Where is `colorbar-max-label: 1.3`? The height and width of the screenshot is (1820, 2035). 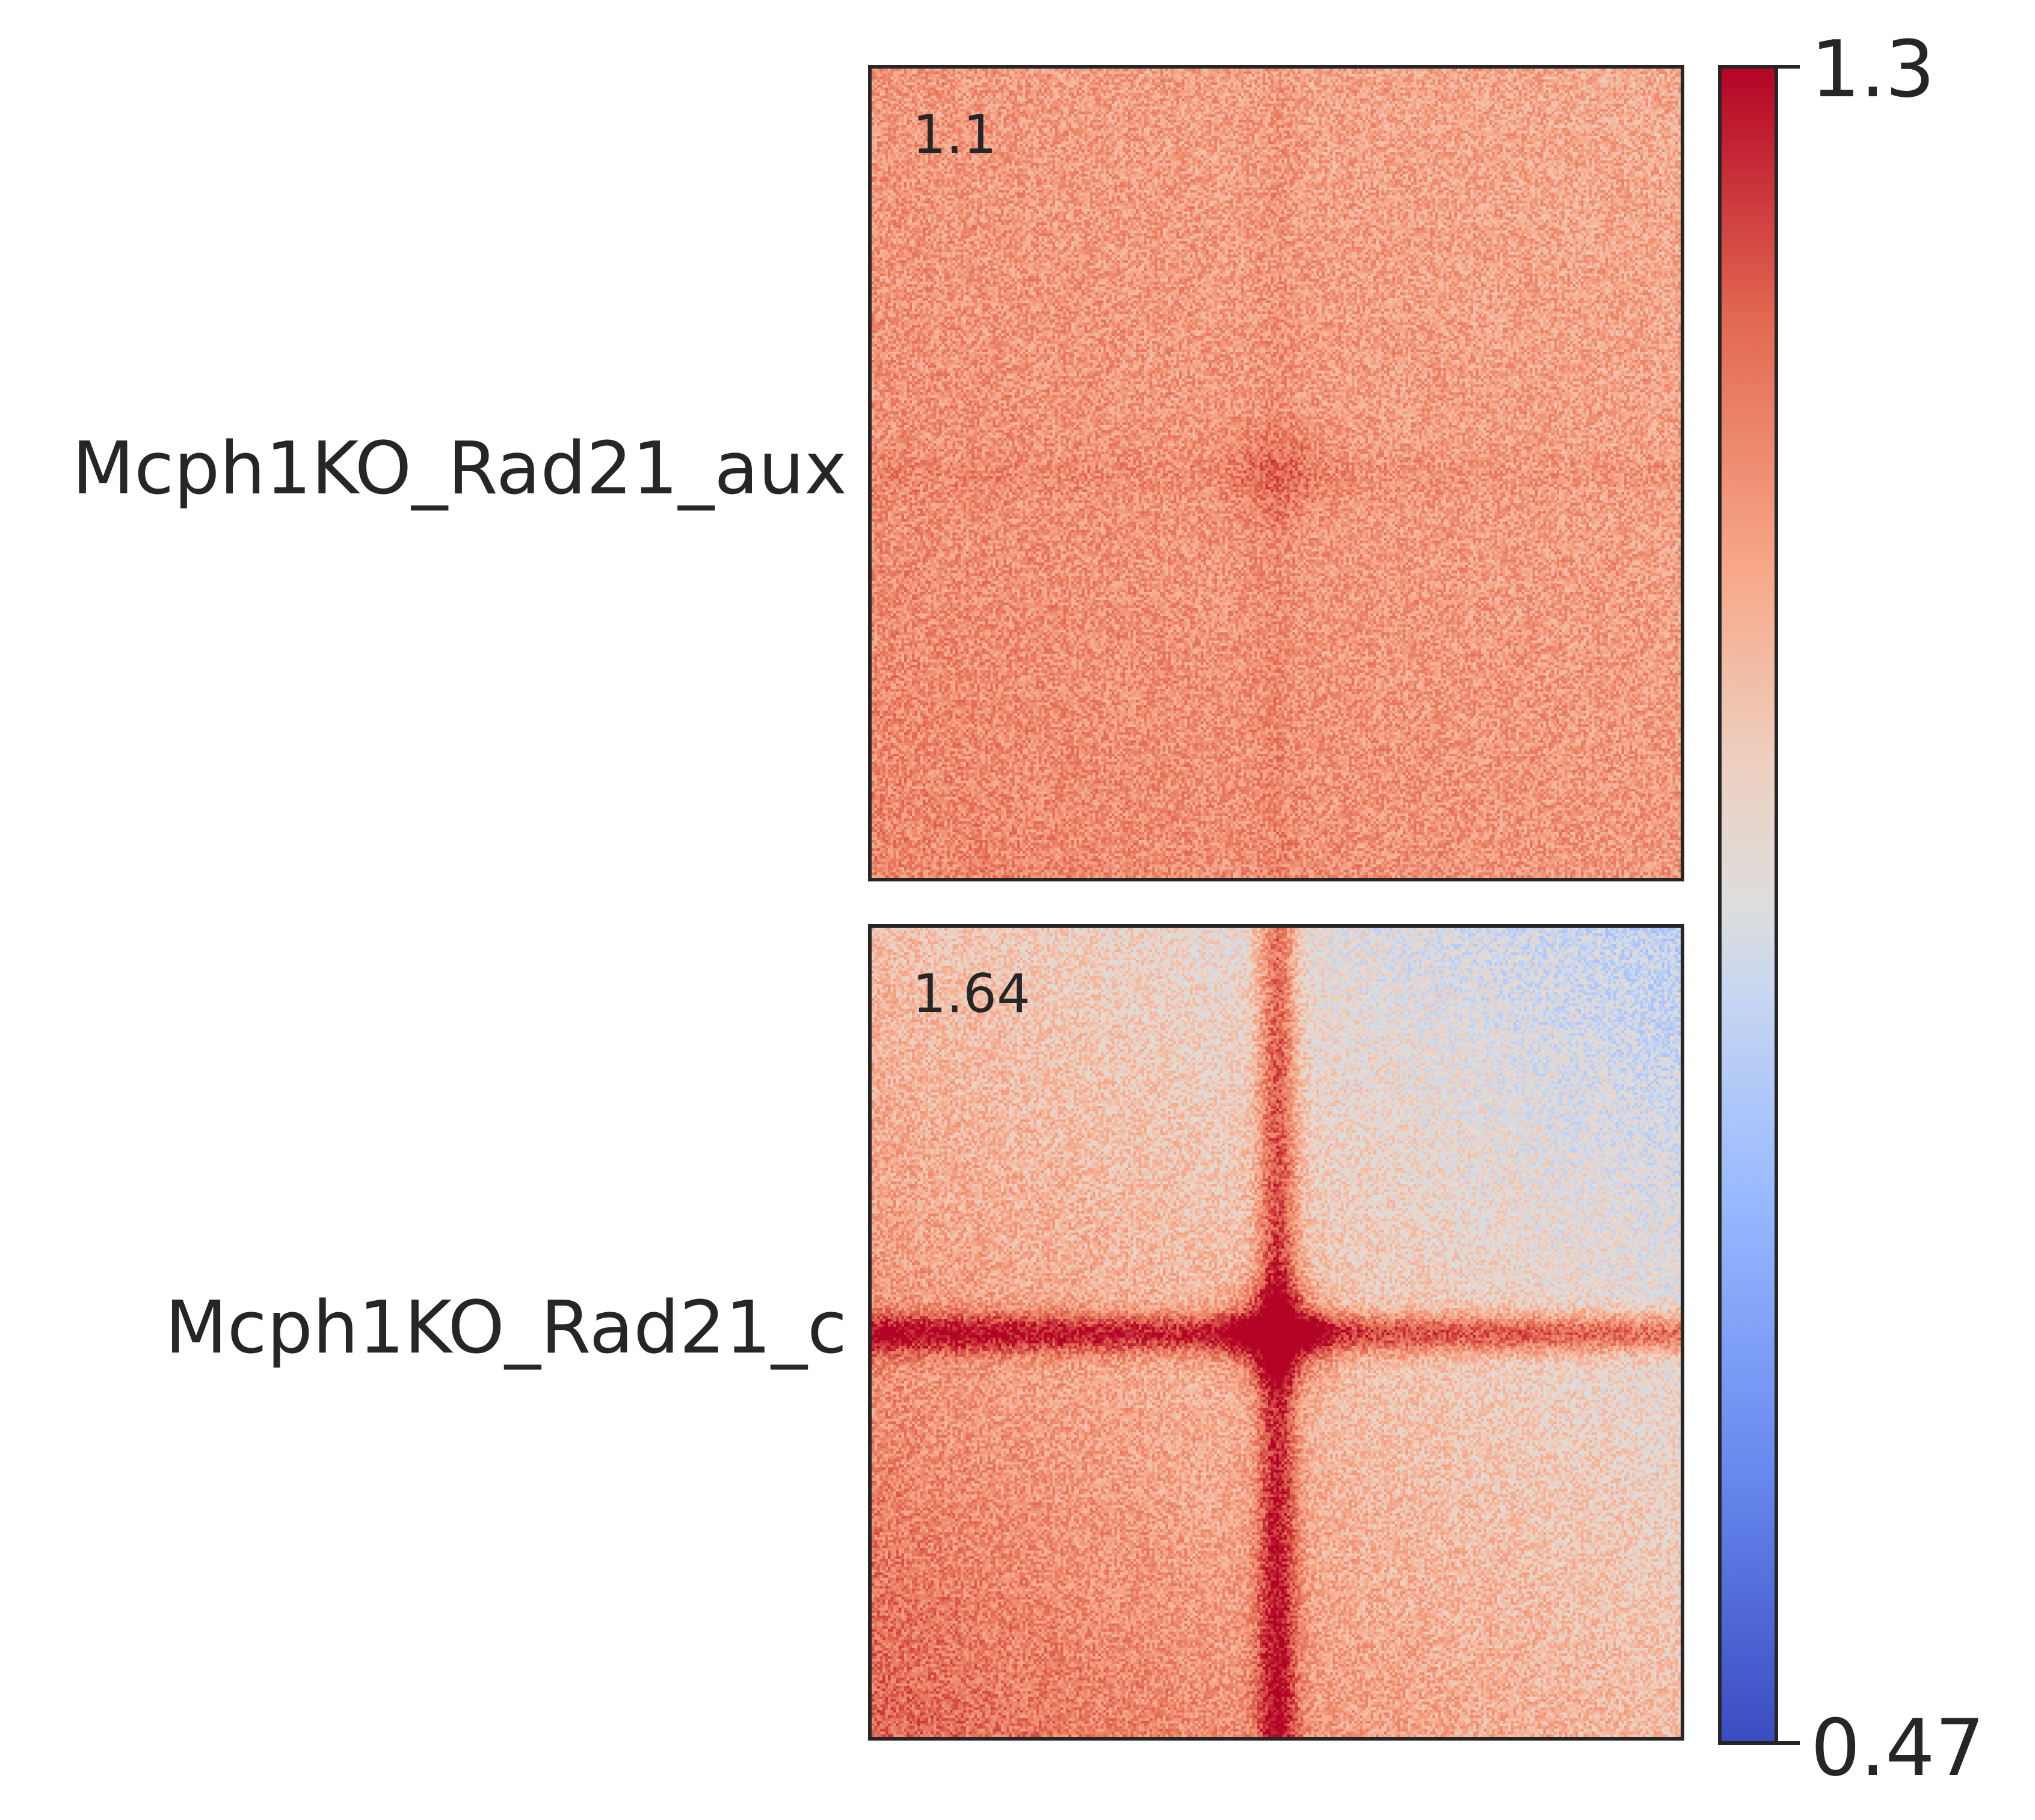
colorbar-max-label: 1.3 is located at coordinates (1873, 69).